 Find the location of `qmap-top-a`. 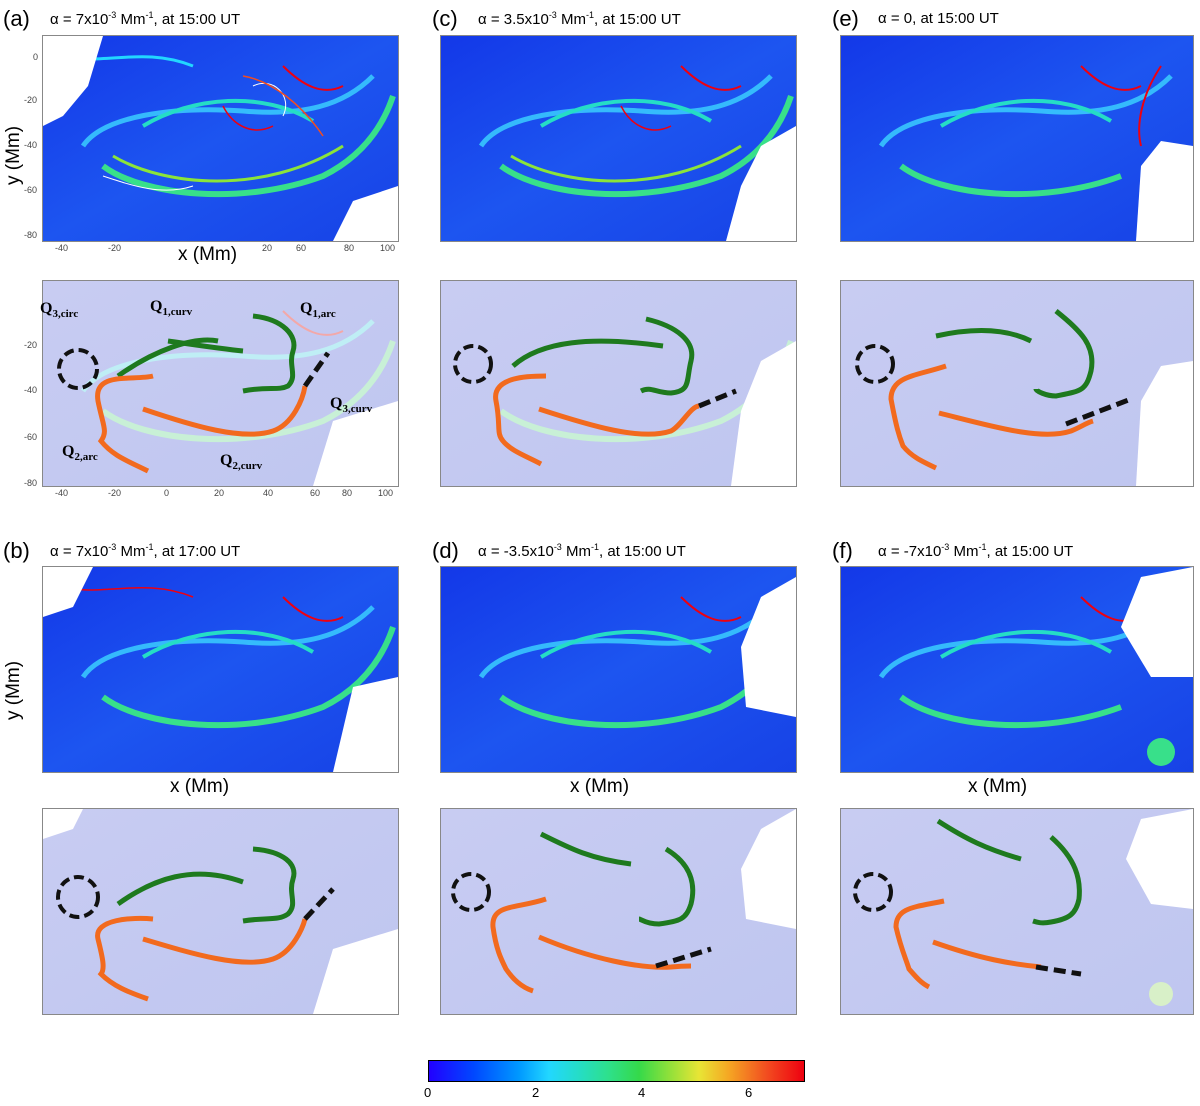

qmap-top-a is located at coordinates (220, 138).